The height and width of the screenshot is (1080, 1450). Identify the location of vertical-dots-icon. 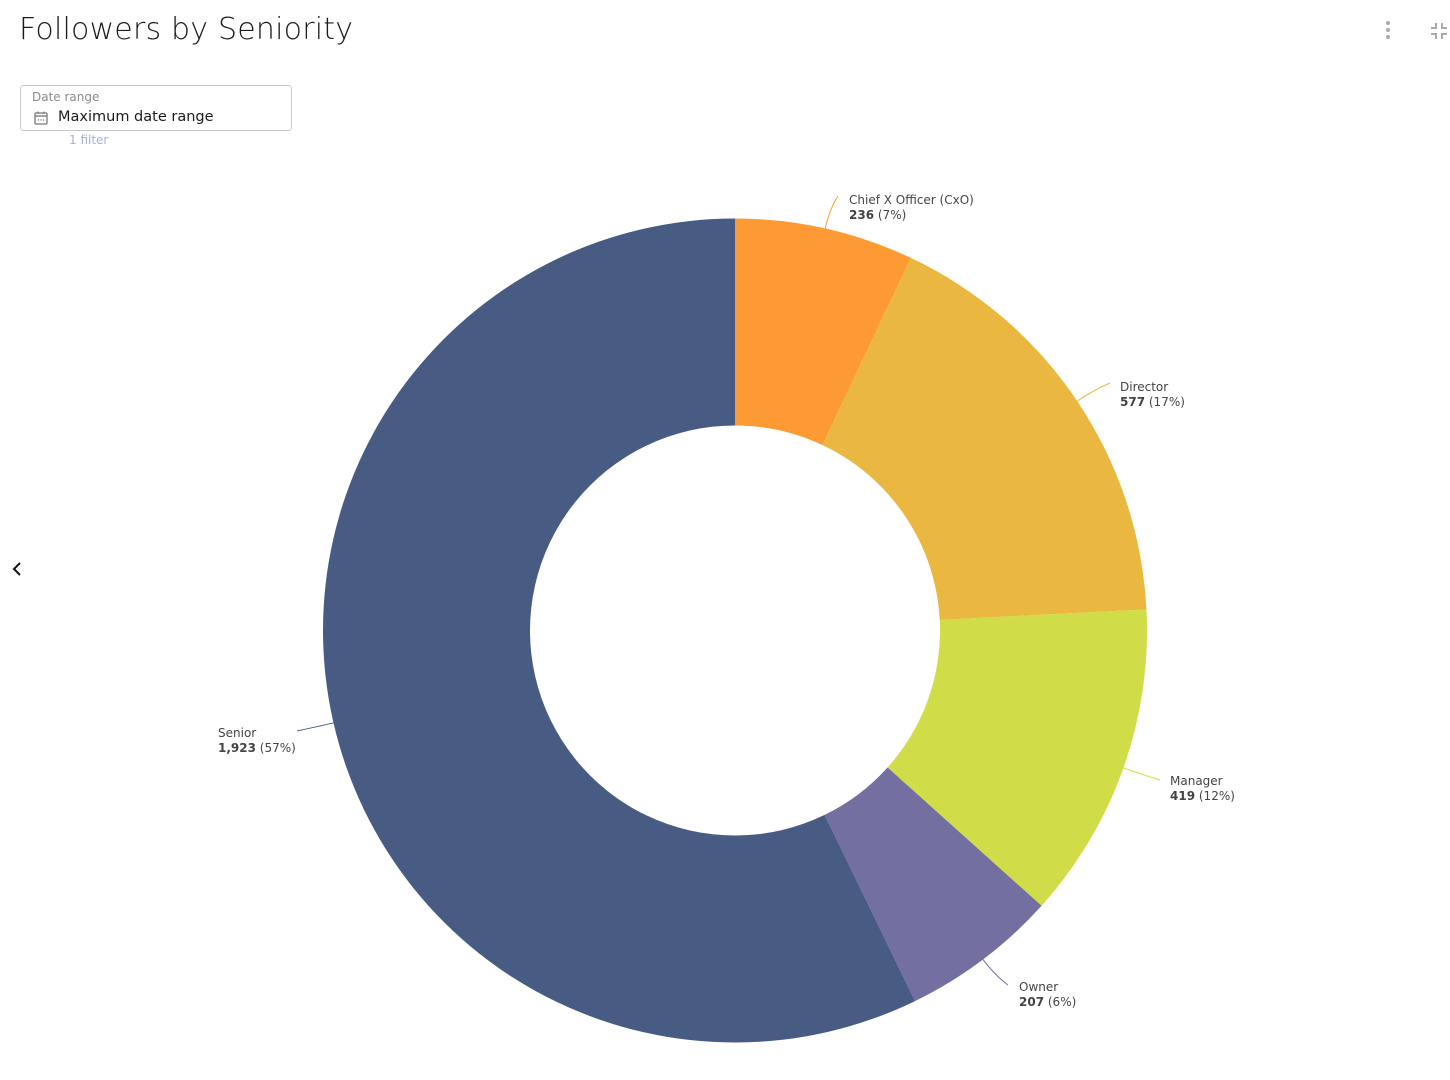
(1388, 30).